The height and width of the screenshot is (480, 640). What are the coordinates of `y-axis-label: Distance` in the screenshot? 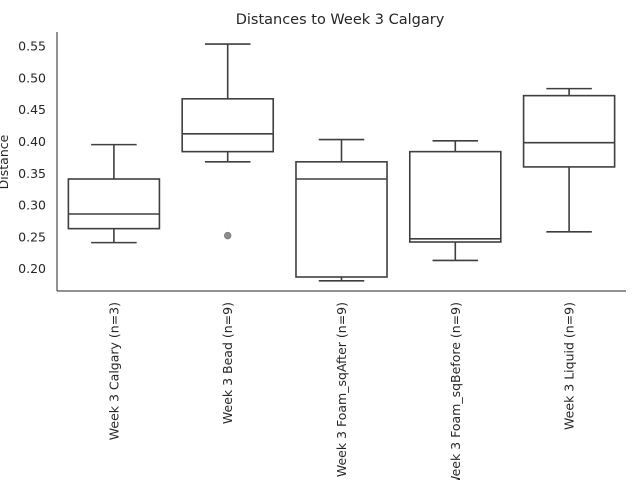 It's located at (5, 161).